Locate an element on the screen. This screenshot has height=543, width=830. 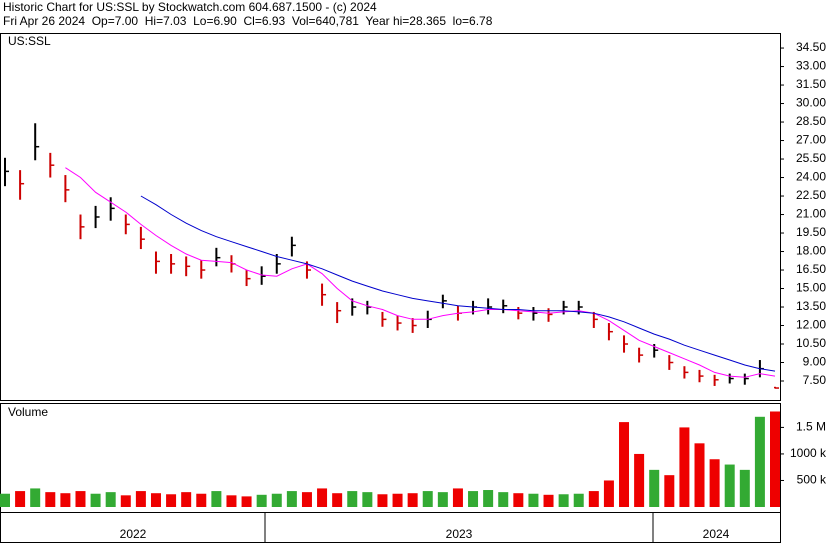
volume-tick-label: 500 k is located at coordinates (812, 480).